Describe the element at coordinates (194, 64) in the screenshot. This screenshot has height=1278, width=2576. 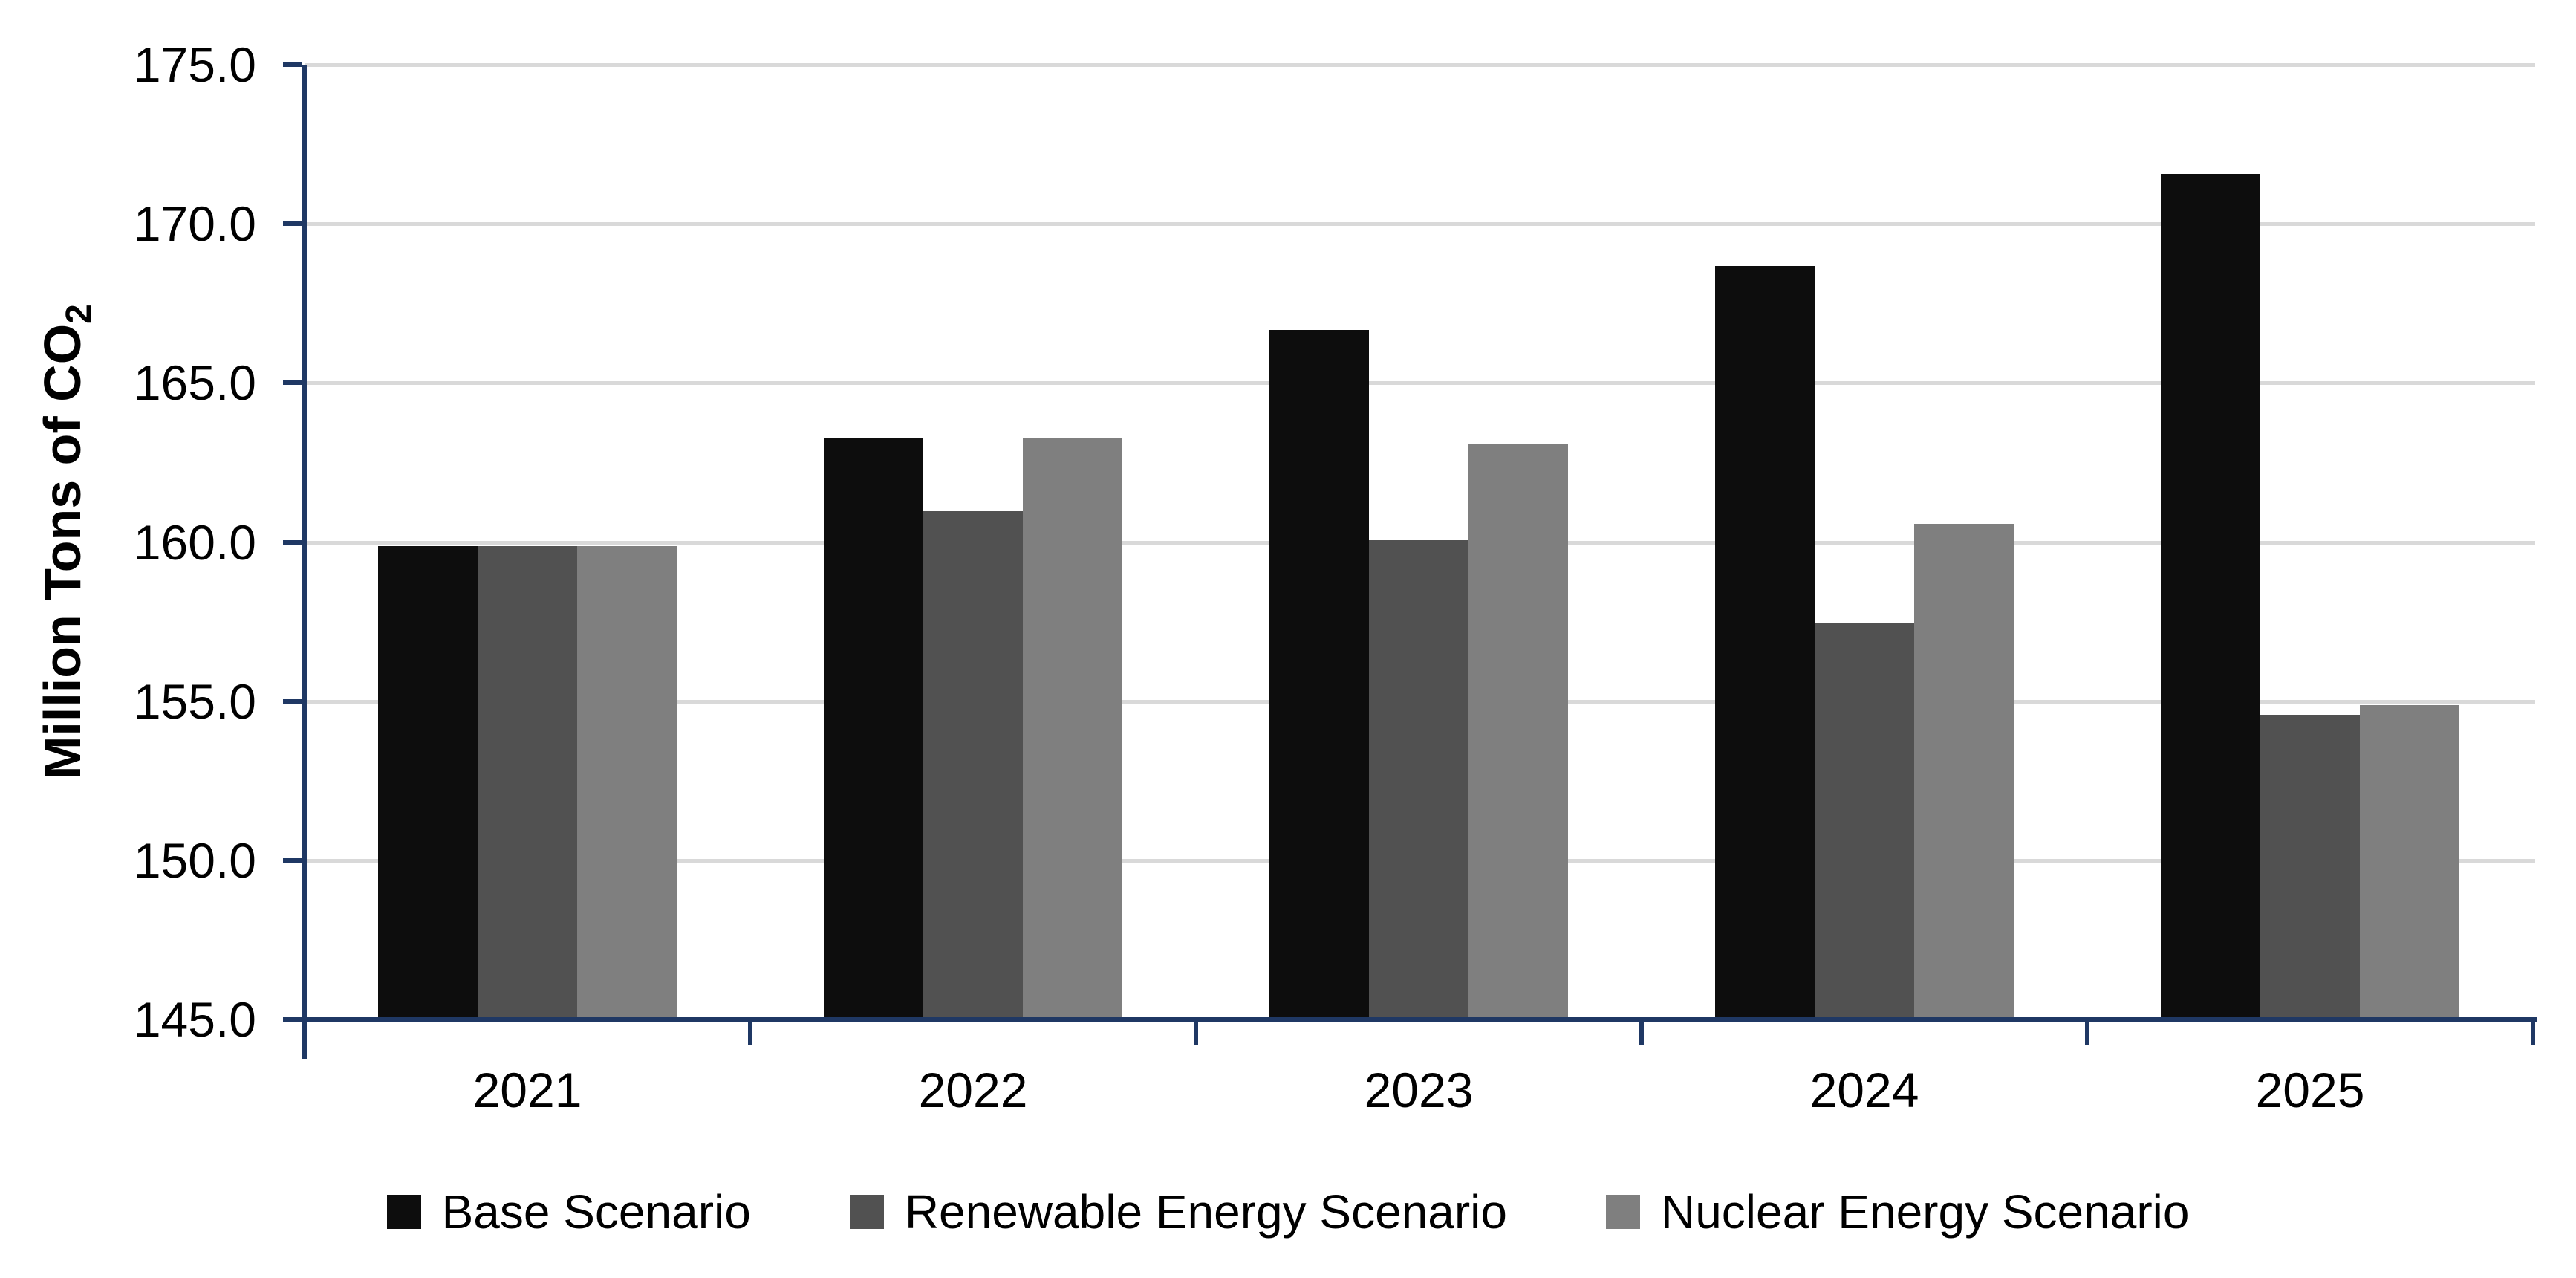
I see `y-tick-label-175.0: 175.0` at that location.